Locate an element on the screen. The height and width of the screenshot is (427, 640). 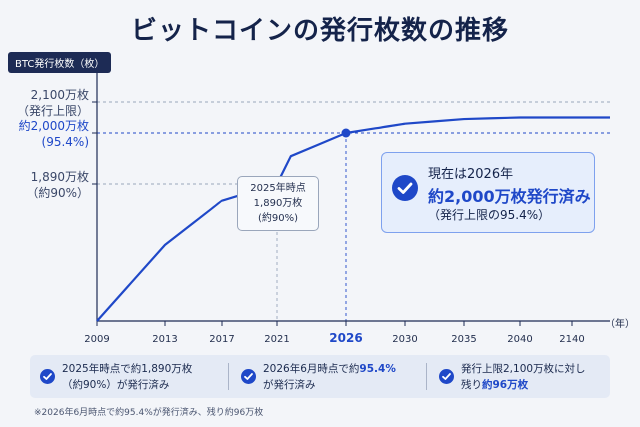
summary-line-text: 2026年6月時点で約 is located at coordinates (311, 369).